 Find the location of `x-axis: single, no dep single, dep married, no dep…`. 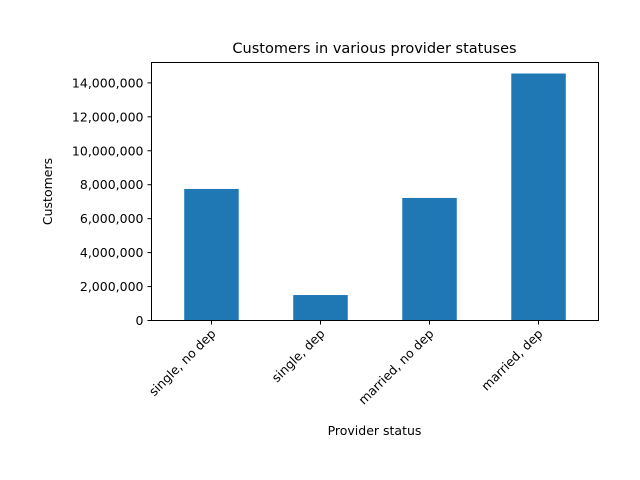

x-axis: single, no dep single, dep married, no dep… is located at coordinates (346, 363).